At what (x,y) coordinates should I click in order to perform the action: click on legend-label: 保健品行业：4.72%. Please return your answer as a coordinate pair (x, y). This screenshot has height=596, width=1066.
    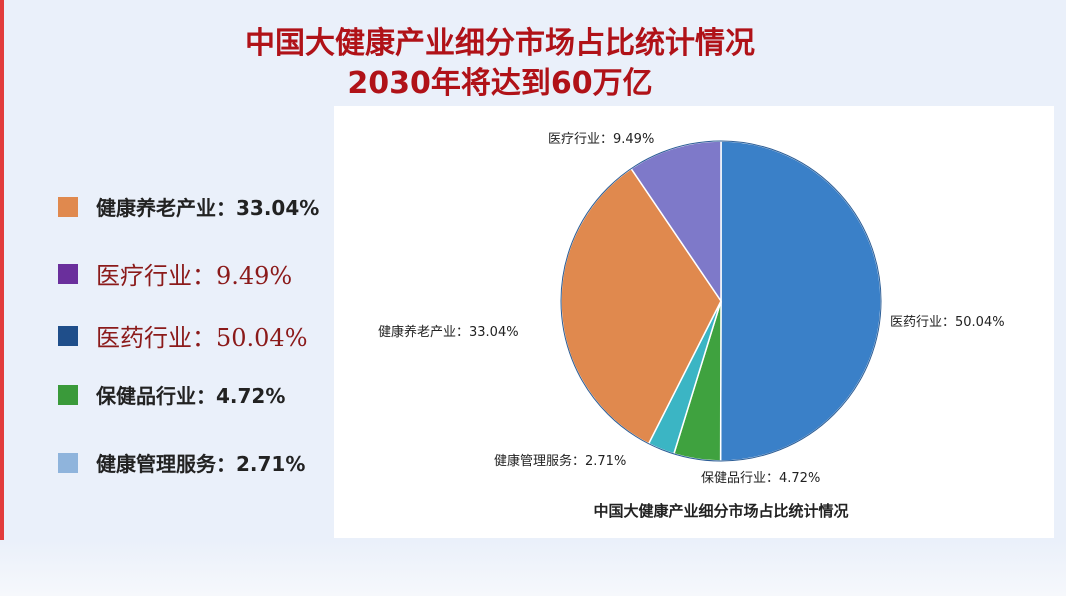
    Looking at the image, I should click on (191, 396).